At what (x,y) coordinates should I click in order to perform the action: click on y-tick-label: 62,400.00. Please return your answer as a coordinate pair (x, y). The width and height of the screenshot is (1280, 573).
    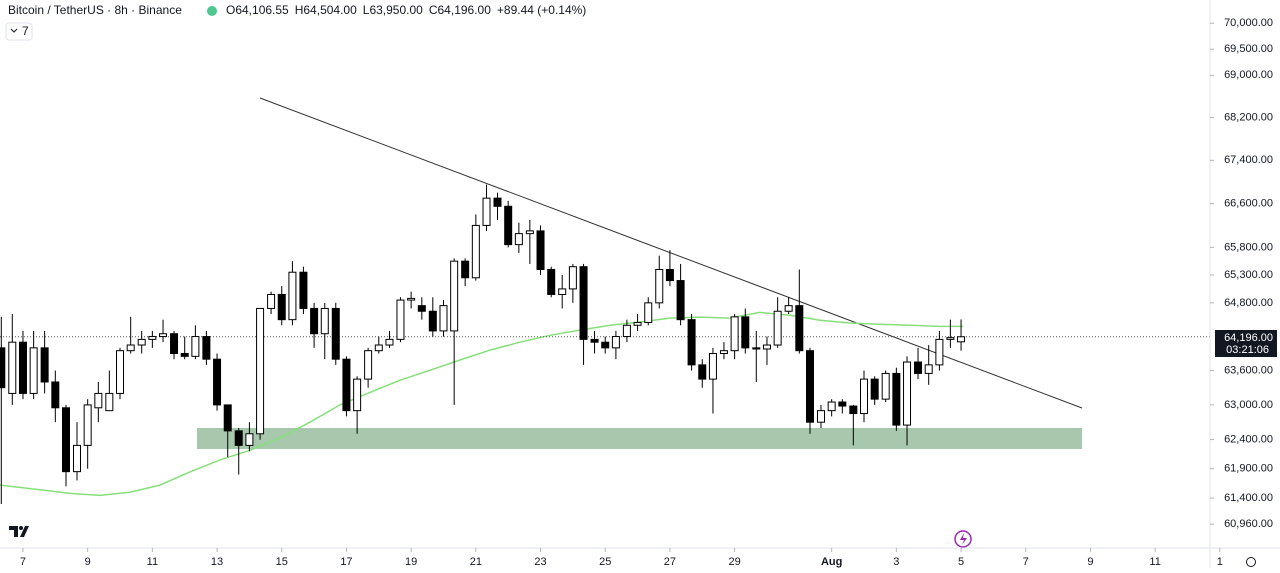
    Looking at the image, I should click on (1248, 439).